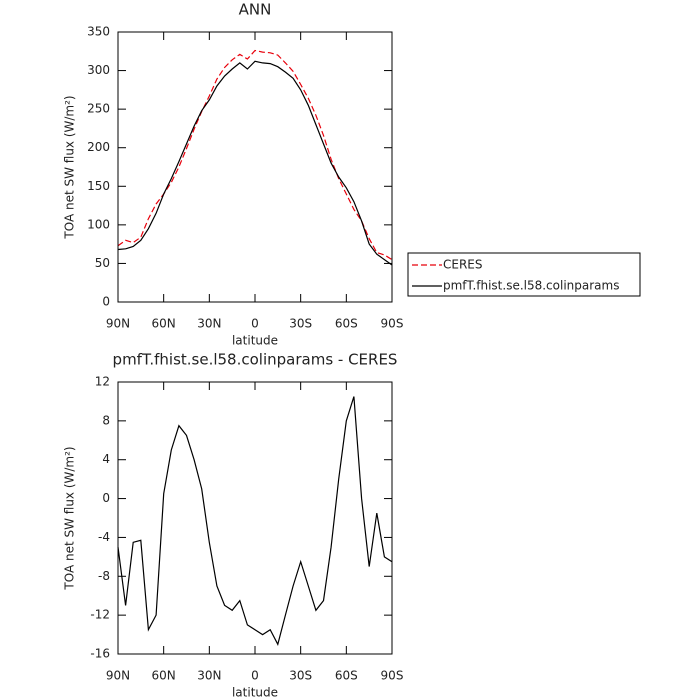  I want to click on legend-box, so click(524, 274).